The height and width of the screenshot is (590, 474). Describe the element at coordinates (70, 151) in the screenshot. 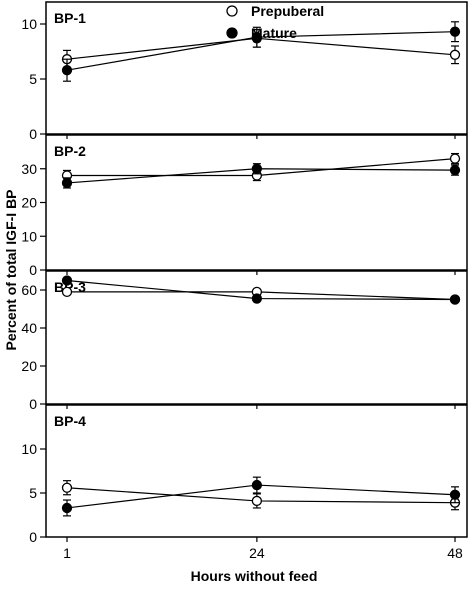

I see `panel-title: BP-2` at that location.